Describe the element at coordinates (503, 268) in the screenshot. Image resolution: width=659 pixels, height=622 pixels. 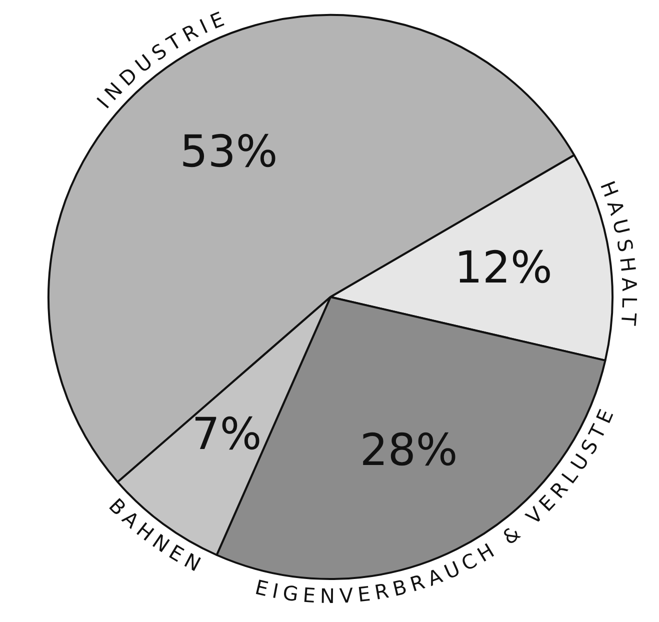
I see `data-label: 12%` at that location.